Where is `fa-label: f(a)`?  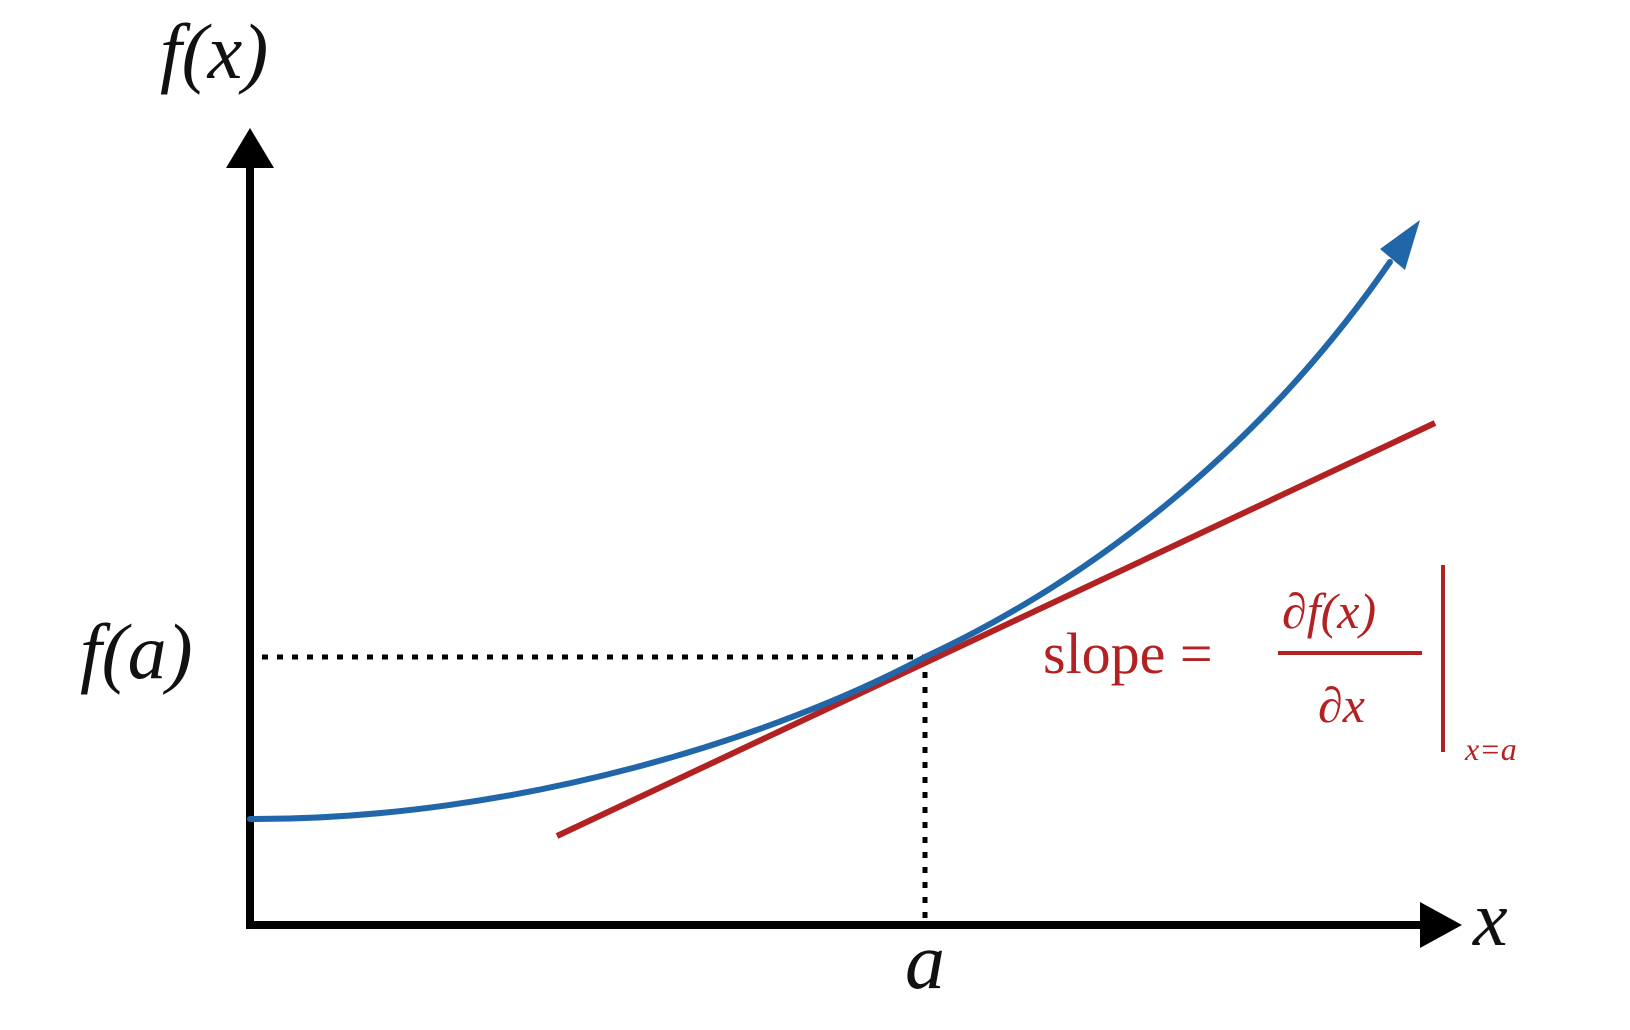 fa-label: f(a) is located at coordinates (136, 651).